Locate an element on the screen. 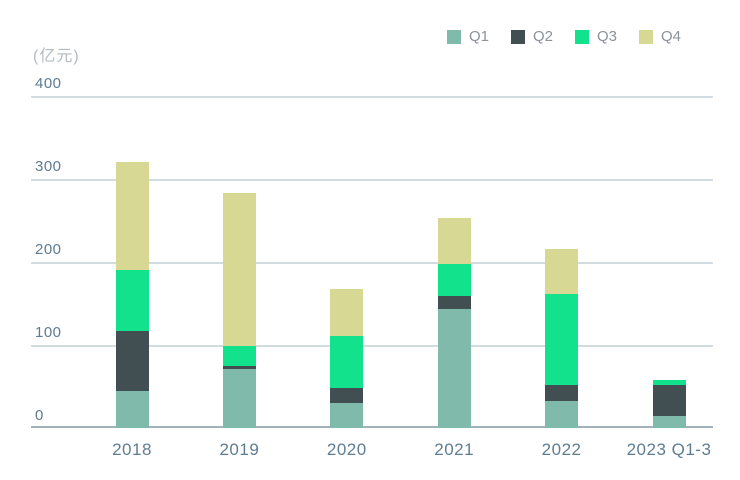 The image size is (740, 480). legend-swatch-q4 is located at coordinates (645, 36).